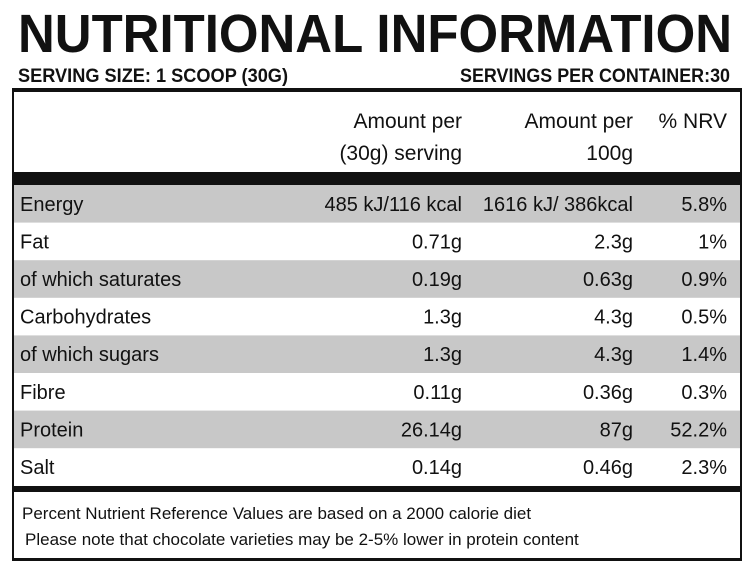 This screenshot has width=750, height=571. Describe the element at coordinates (698, 430) in the screenshot. I see `nutrient-value: 52.2%` at that location.